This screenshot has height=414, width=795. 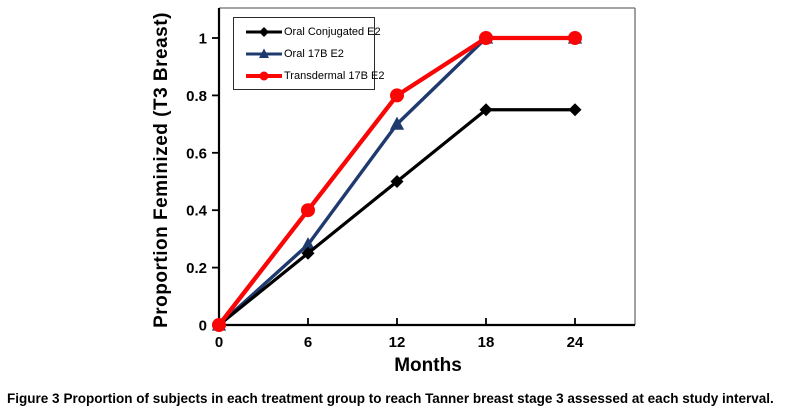 I want to click on legend-label: Transdermal 17B E2, so click(x=334, y=75).